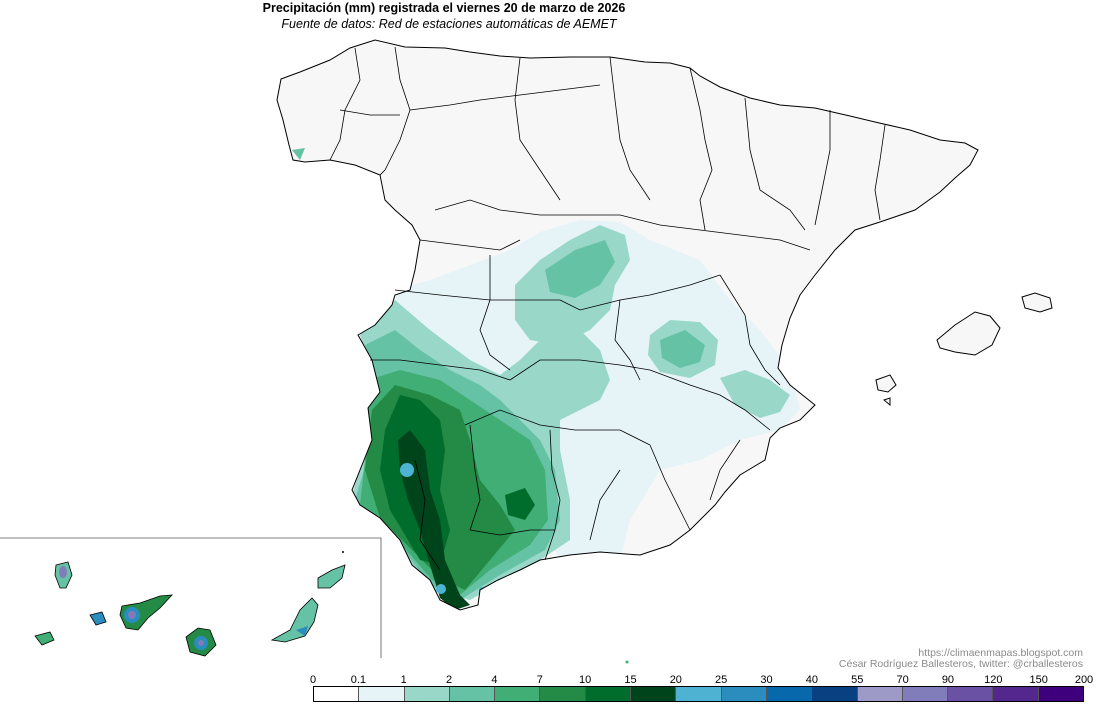 Image resolution: width=1100 pixels, height=707 pixels. Describe the element at coordinates (449, 680) in the screenshot. I see `legend-tick-label: 2` at that location.